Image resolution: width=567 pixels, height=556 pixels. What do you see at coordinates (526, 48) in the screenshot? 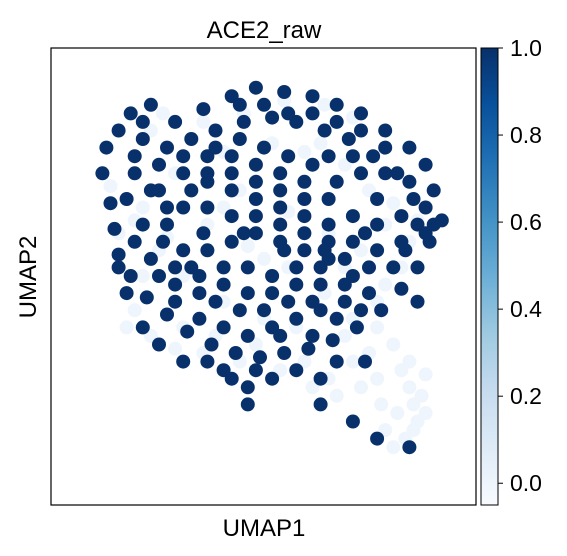
I see `colorbar-tick-label: 1.0` at bounding box center [526, 48].